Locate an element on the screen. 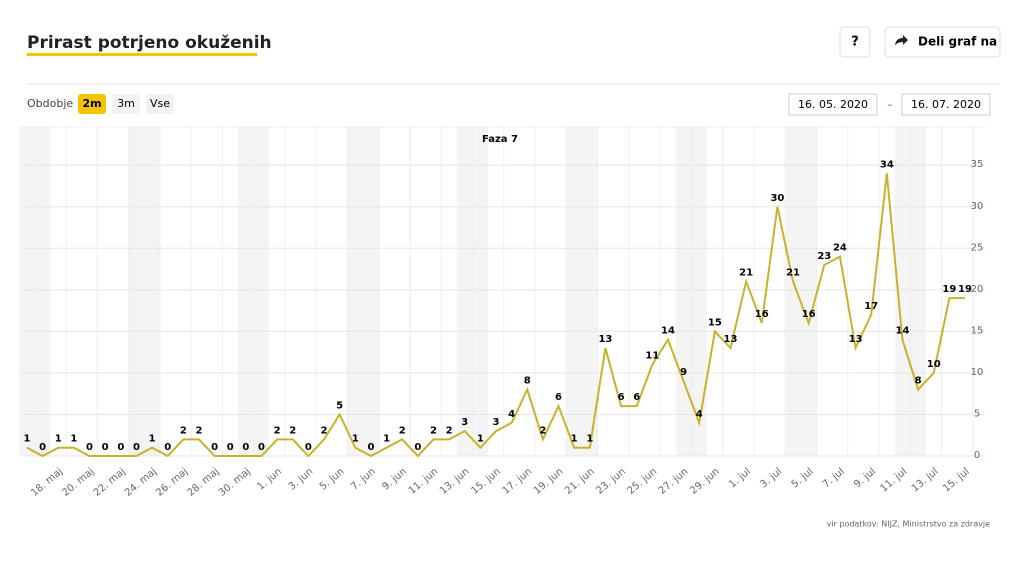  x-tick-label: 5. jul is located at coordinates (803, 478).